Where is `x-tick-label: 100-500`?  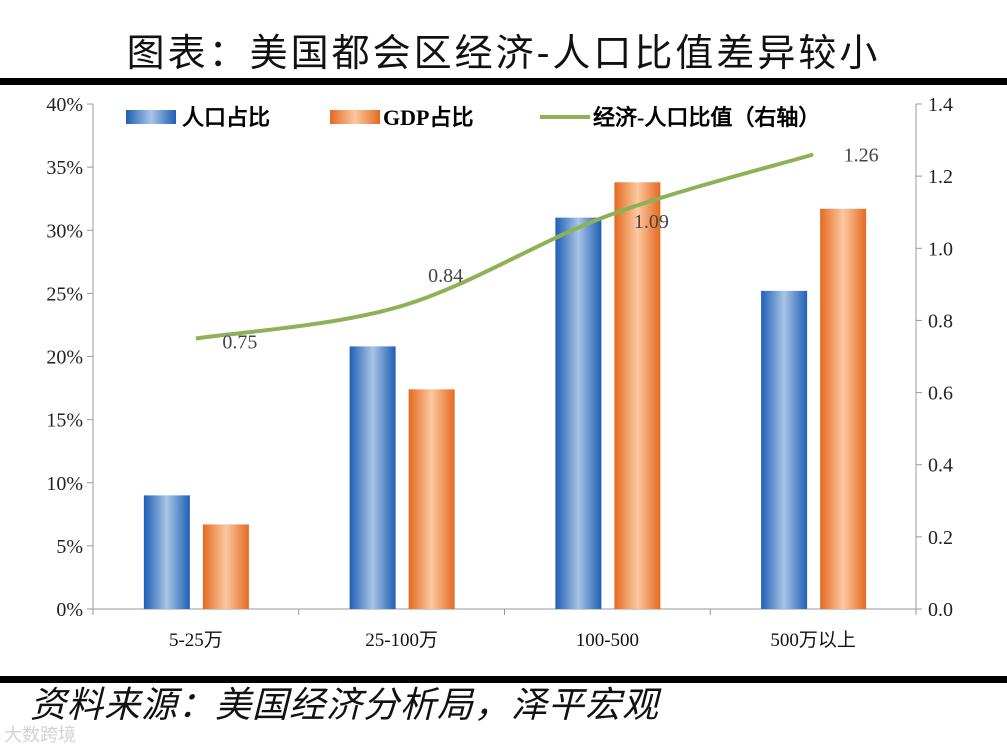
x-tick-label: 100-500 is located at coordinates (607, 640).